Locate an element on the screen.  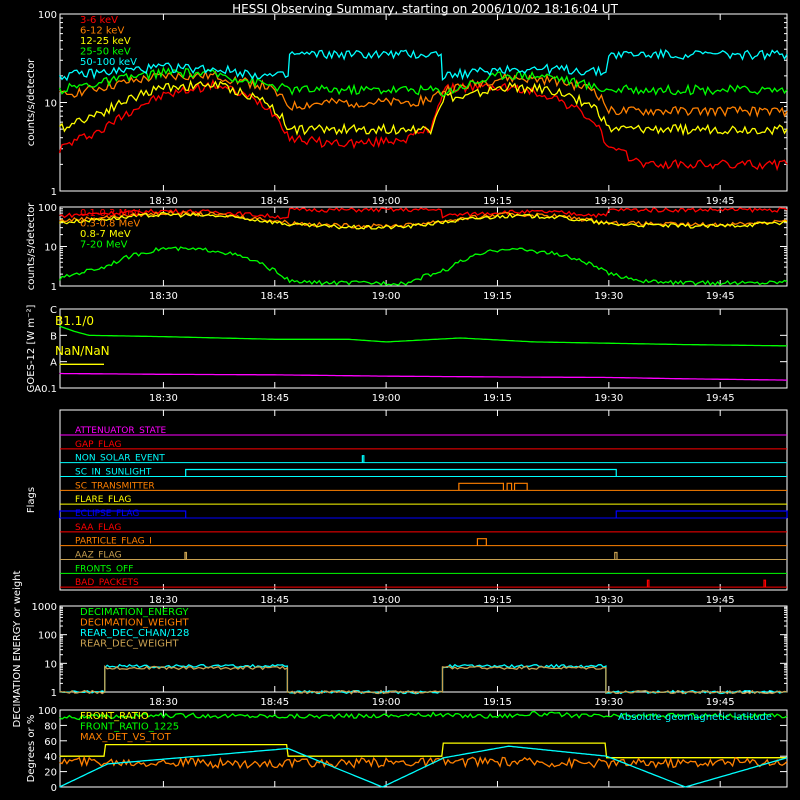
legend-entry: 12-25 keV is located at coordinates (105, 41).